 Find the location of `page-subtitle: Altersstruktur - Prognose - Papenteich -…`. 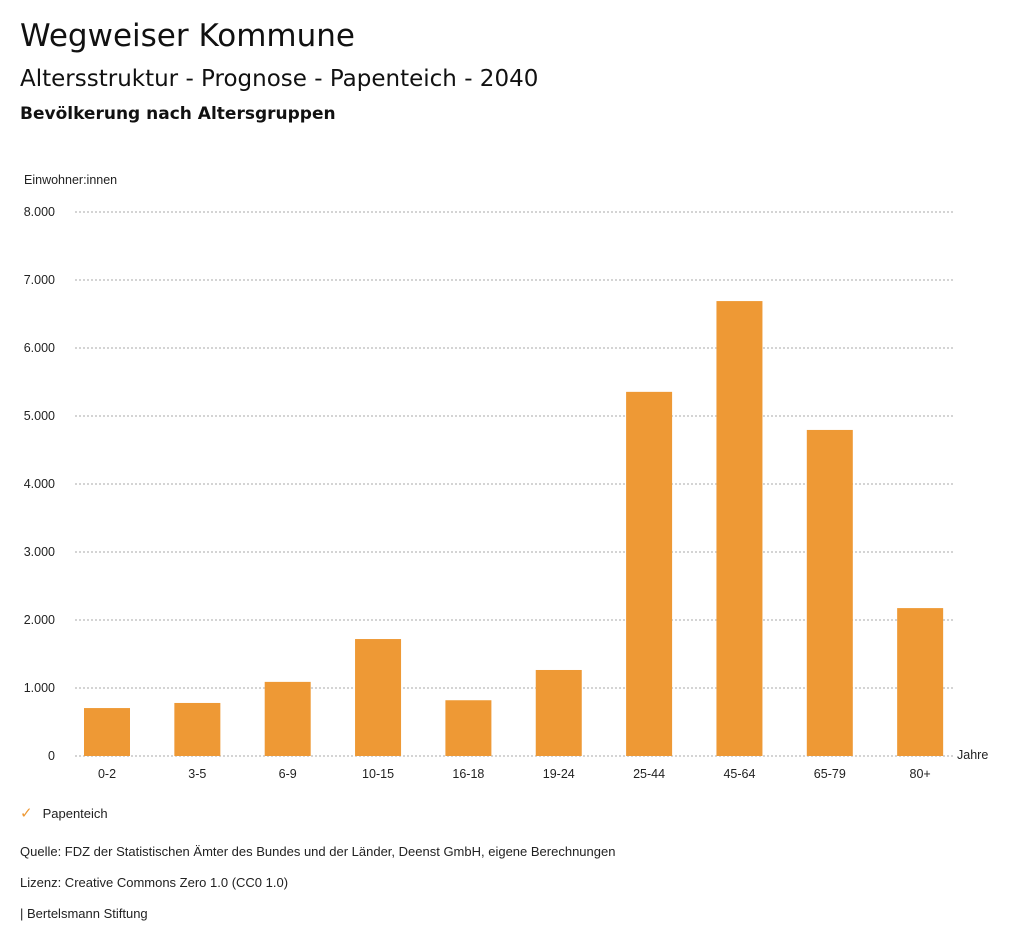

page-subtitle: Altersstruktur - Prognose - Papenteich -… is located at coordinates (279, 79).